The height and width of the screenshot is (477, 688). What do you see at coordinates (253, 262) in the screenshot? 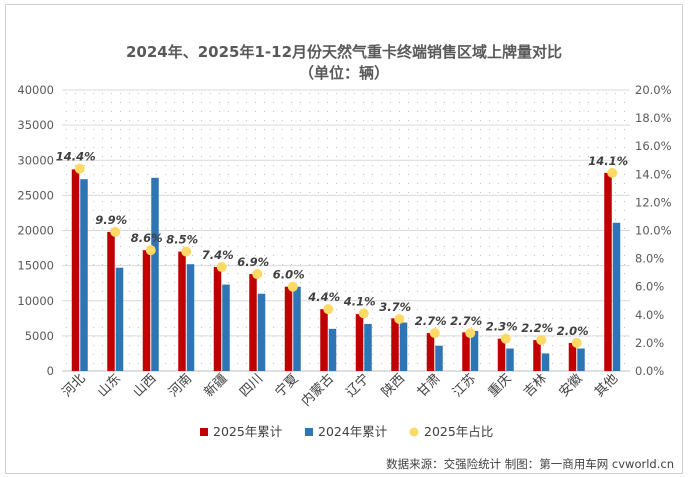
I see `share-data-label-5: 6.9%` at bounding box center [253, 262].